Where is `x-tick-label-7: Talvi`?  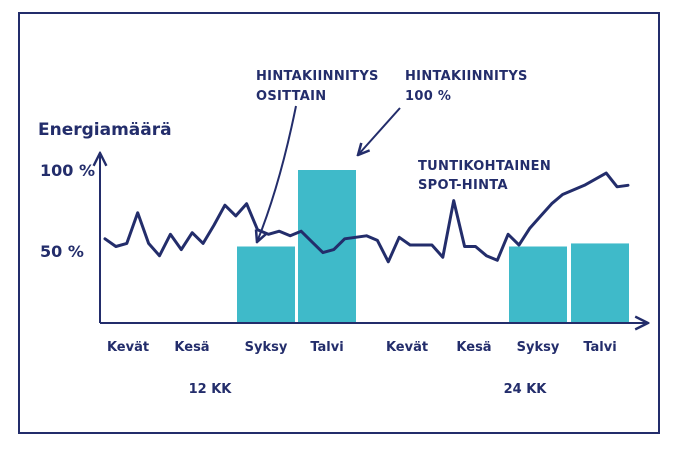 x-tick-label-7: Talvi is located at coordinates (599, 347).